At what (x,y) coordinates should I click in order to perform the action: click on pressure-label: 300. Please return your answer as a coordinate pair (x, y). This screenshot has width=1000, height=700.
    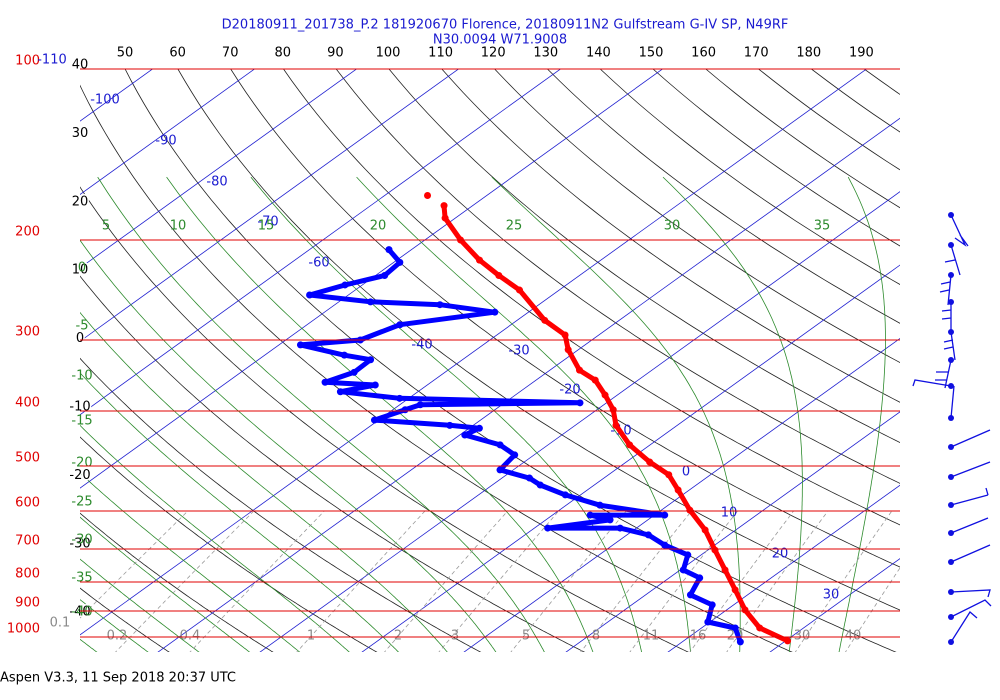
    Looking at the image, I should click on (27, 332).